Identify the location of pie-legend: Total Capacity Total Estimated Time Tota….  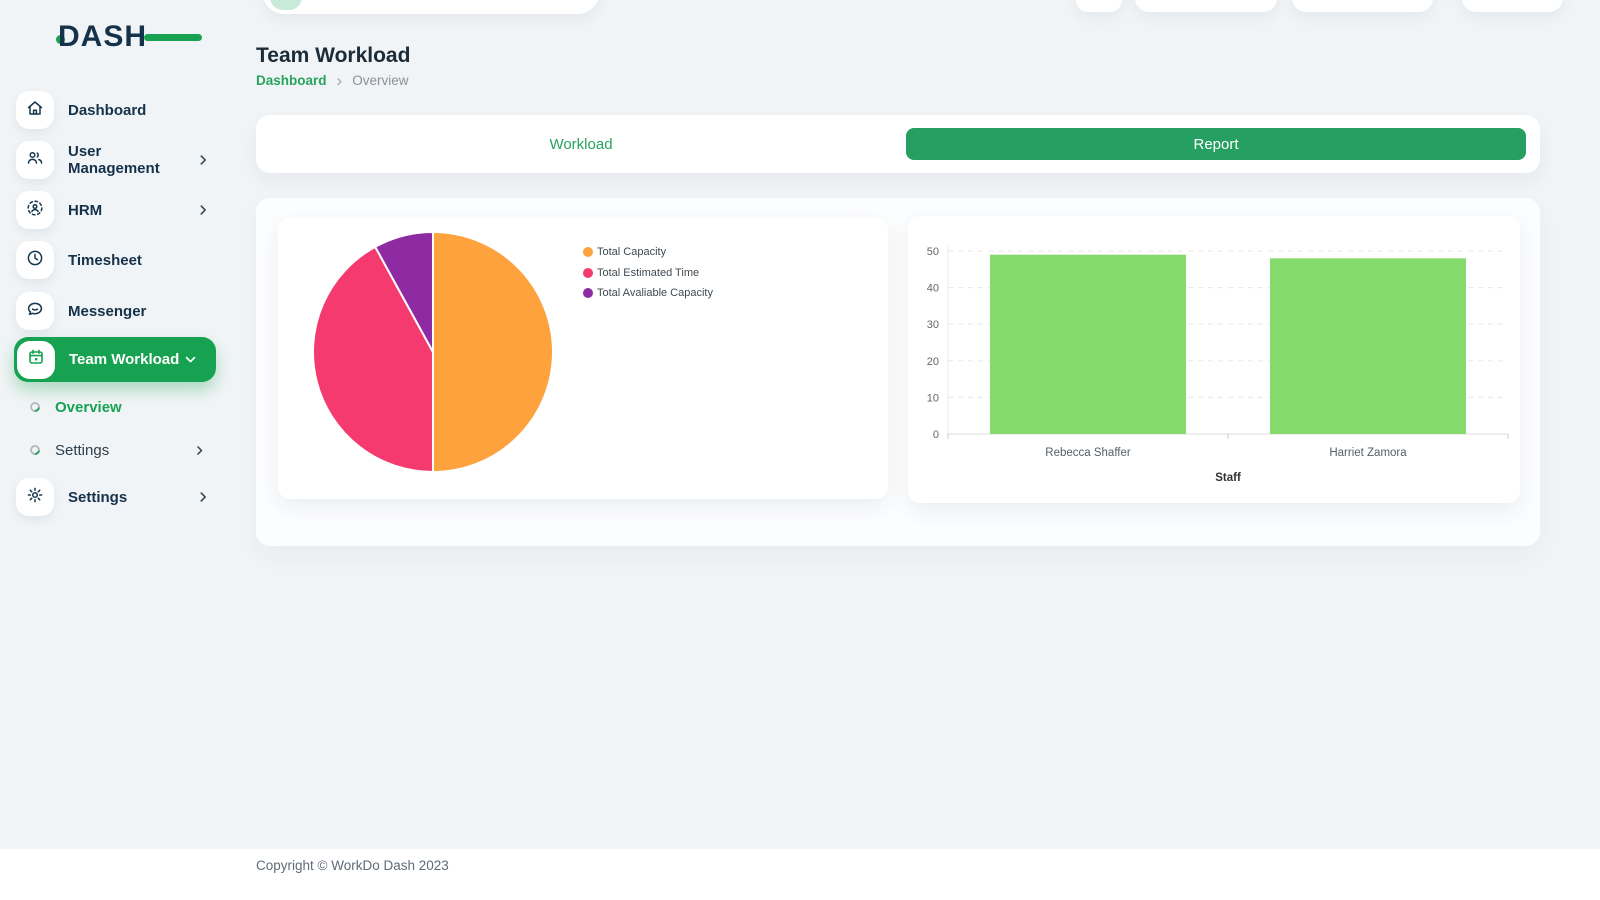
(648, 273).